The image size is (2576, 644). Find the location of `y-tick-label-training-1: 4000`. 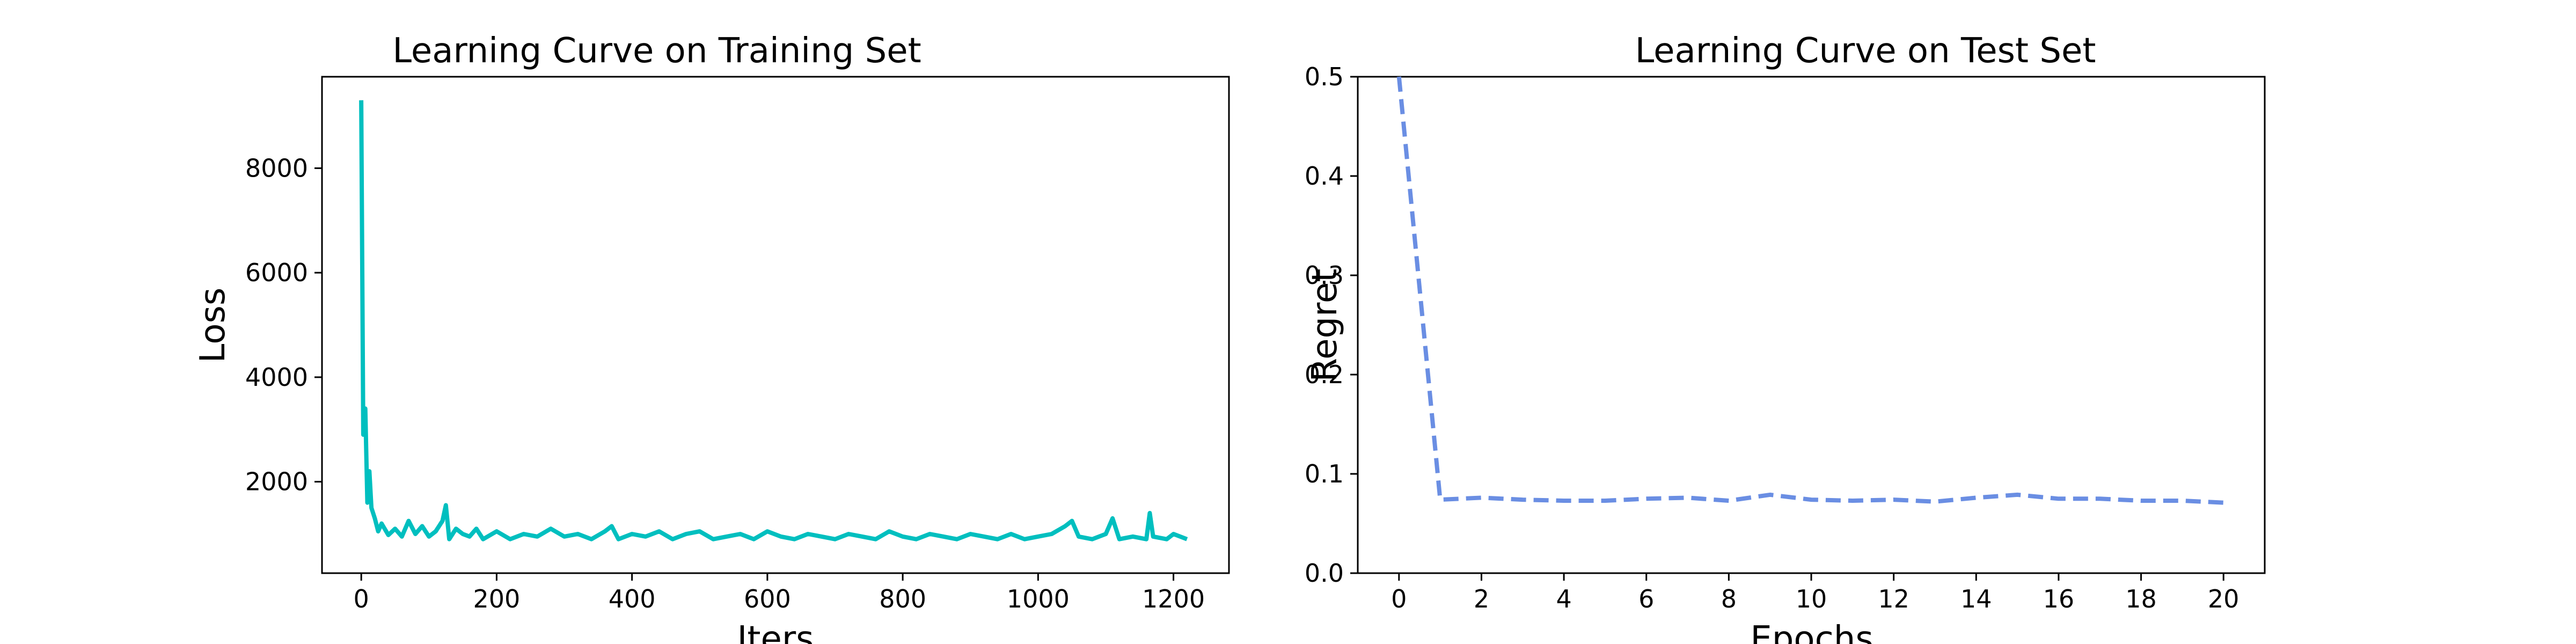

y-tick-label-training-1: 4000 is located at coordinates (276, 377).